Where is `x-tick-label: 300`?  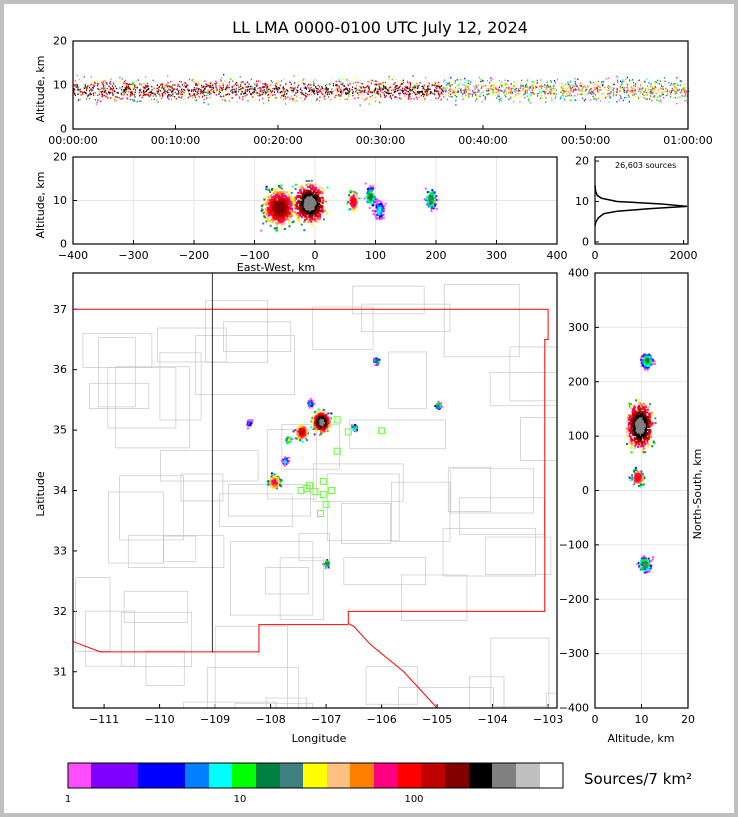
x-tick-label: 300 is located at coordinates (496, 255).